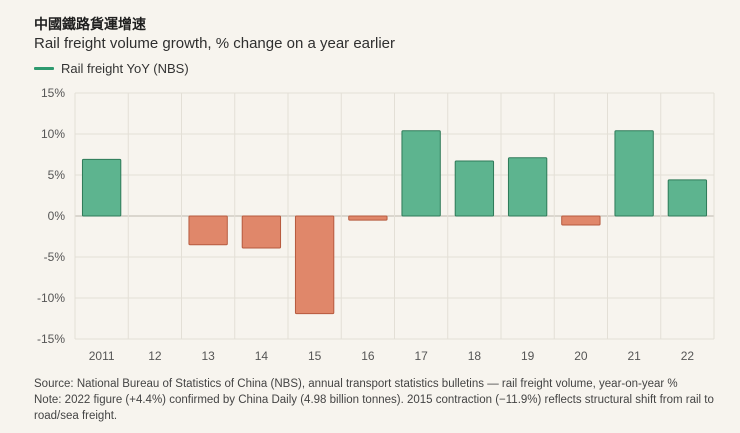 The height and width of the screenshot is (433, 740). I want to click on chart-title: 中國鐵路貨運增速, so click(90, 24).